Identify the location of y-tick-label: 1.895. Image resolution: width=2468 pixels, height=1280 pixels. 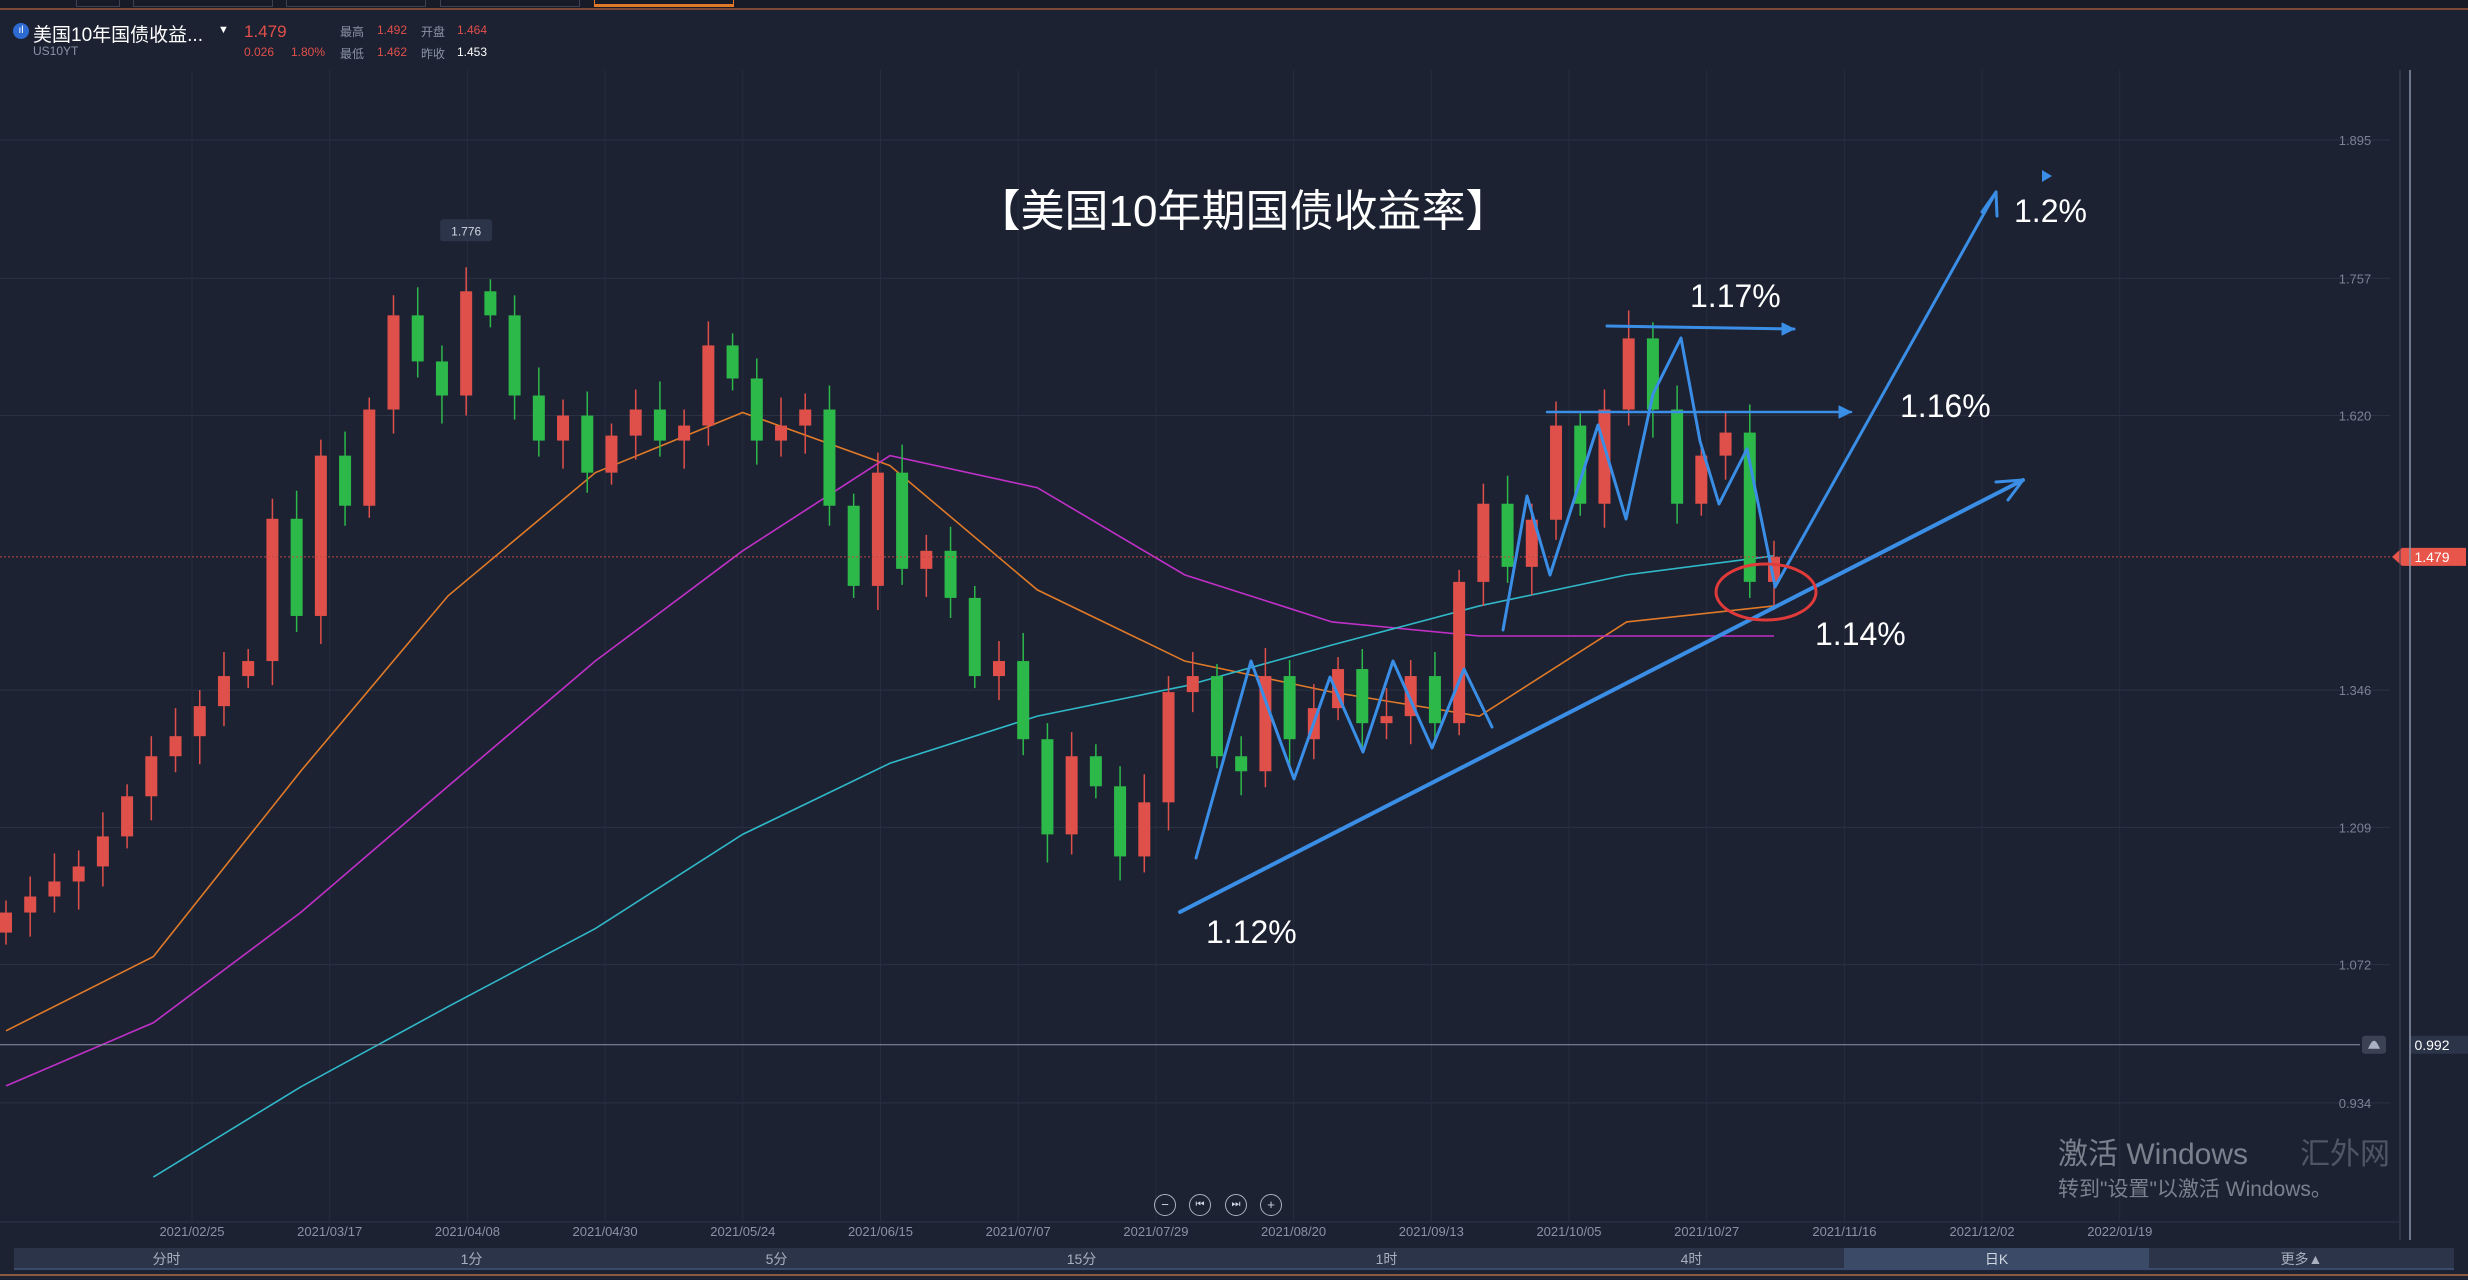
(2355, 140).